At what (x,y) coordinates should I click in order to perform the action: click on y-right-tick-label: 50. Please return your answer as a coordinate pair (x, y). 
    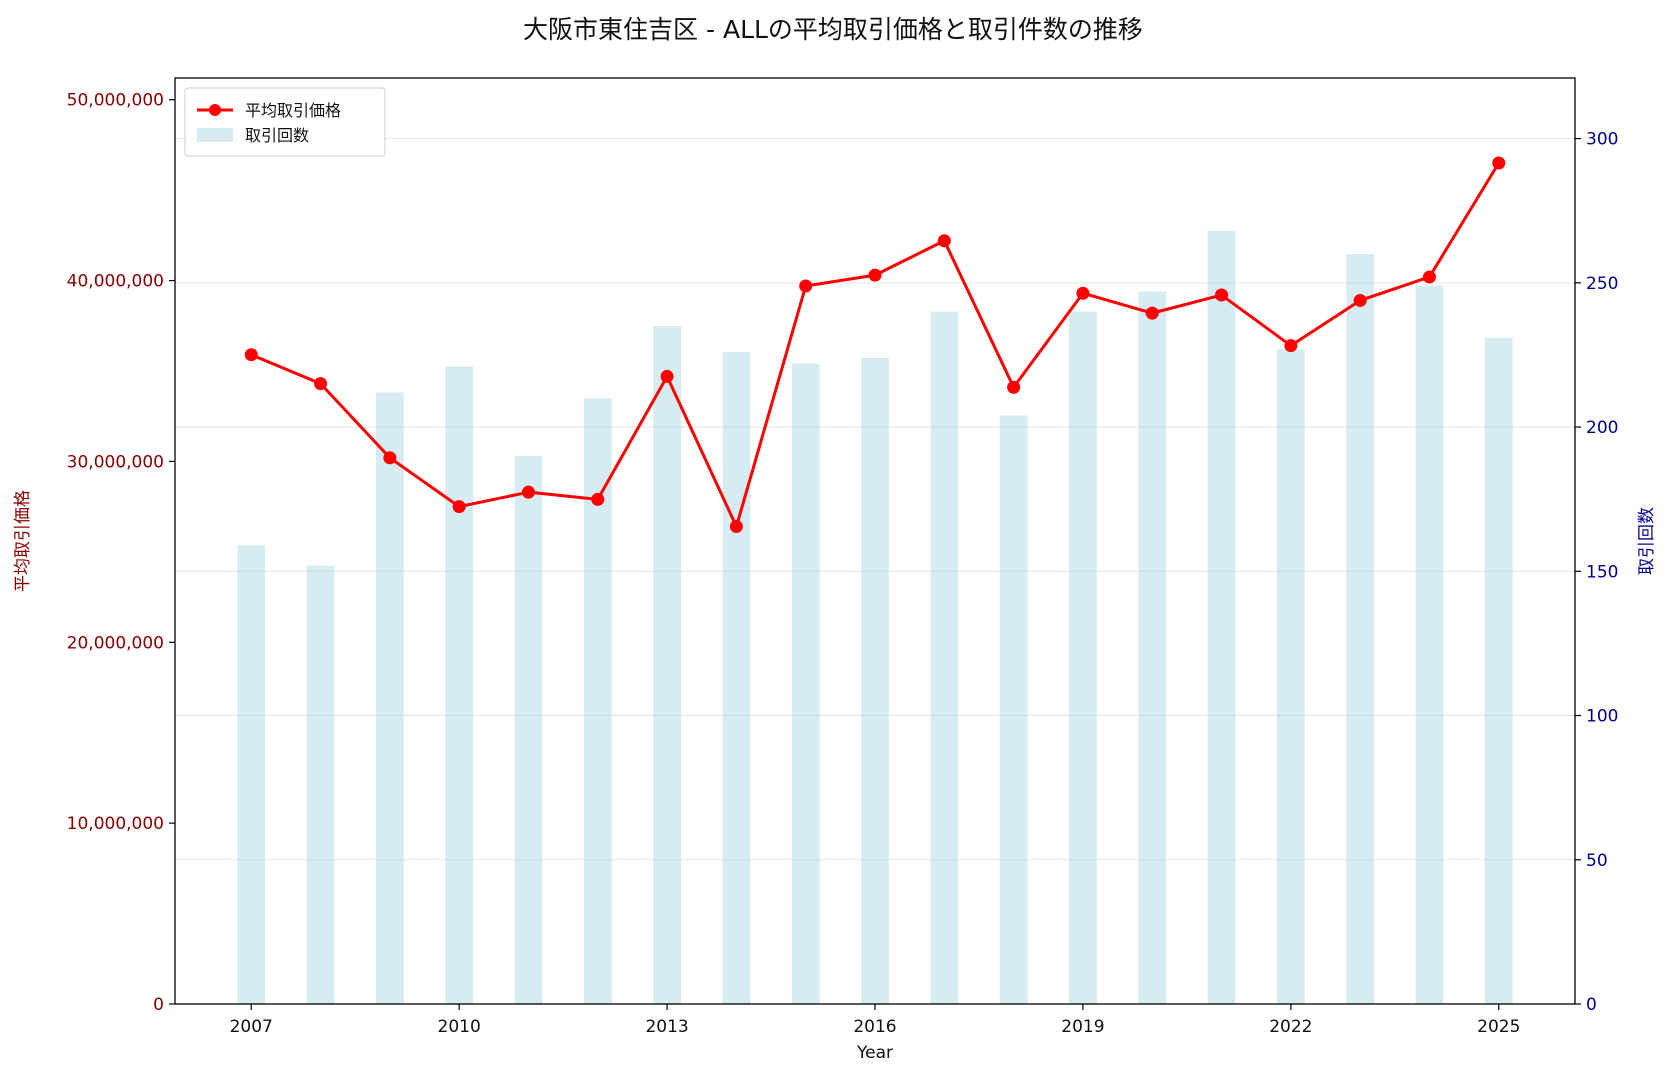
    Looking at the image, I should click on (1597, 861).